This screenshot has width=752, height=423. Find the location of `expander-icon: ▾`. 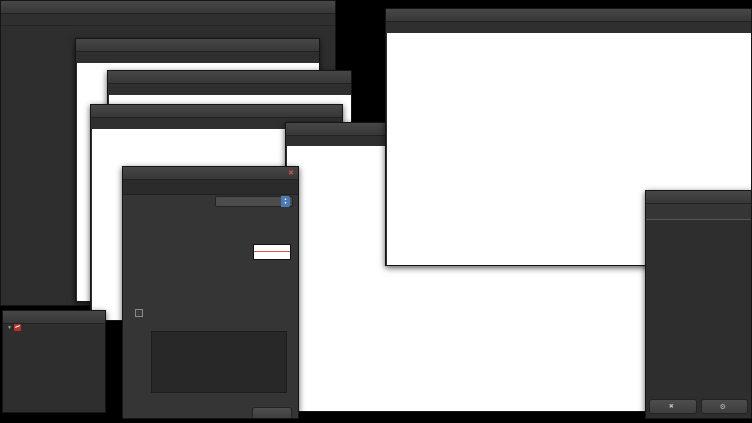

expander-icon: ▾ is located at coordinates (9, 327).